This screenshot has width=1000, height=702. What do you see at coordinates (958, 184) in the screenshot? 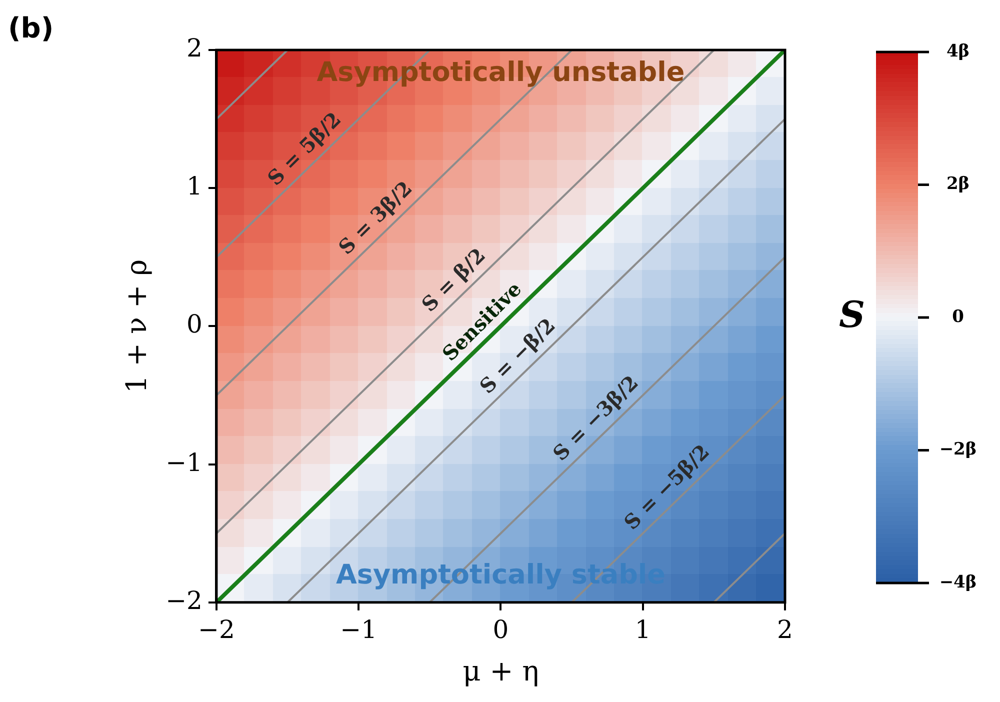
I see `color-bar-label: 2β` at bounding box center [958, 184].